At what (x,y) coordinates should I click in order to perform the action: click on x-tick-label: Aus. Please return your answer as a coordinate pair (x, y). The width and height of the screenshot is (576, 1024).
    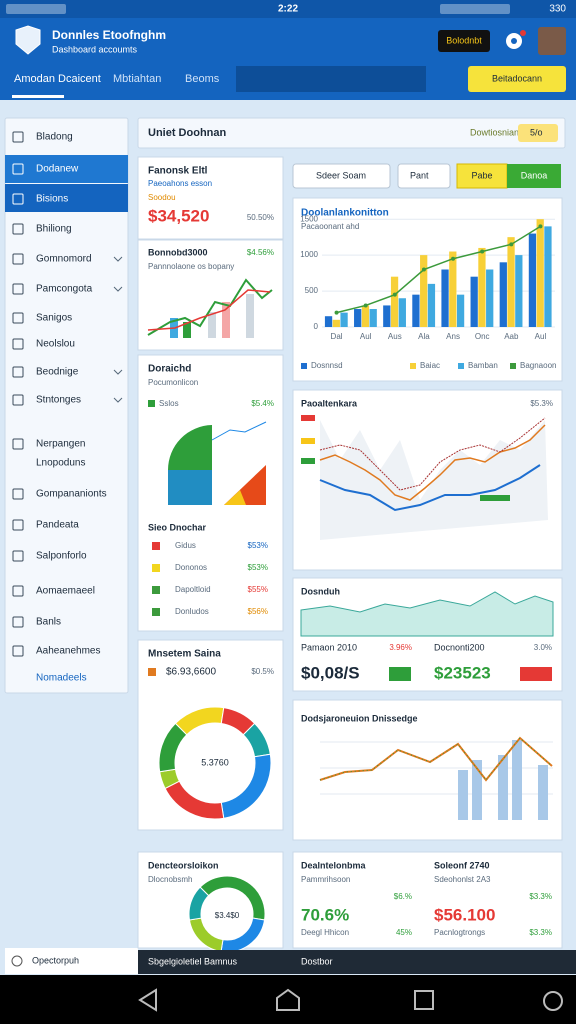
    Looking at the image, I should click on (395, 336).